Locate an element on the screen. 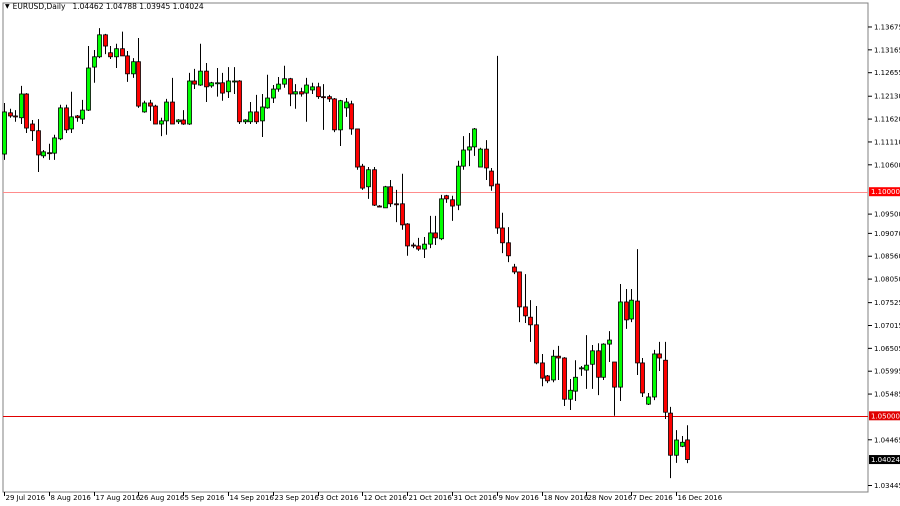 Image resolution: width=900 pixels, height=506 pixels. x-tick-label: 8 Aug 2016 is located at coordinates (71, 498).